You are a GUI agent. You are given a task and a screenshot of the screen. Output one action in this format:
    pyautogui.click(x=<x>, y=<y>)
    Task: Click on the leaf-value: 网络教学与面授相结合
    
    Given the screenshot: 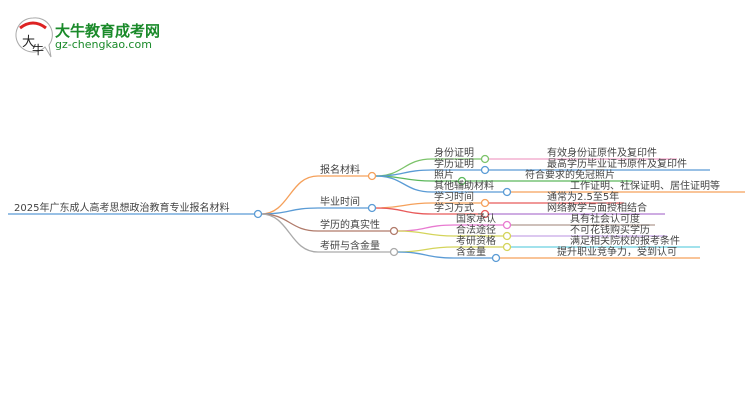 What is the action you would take?
    pyautogui.click(x=597, y=207)
    